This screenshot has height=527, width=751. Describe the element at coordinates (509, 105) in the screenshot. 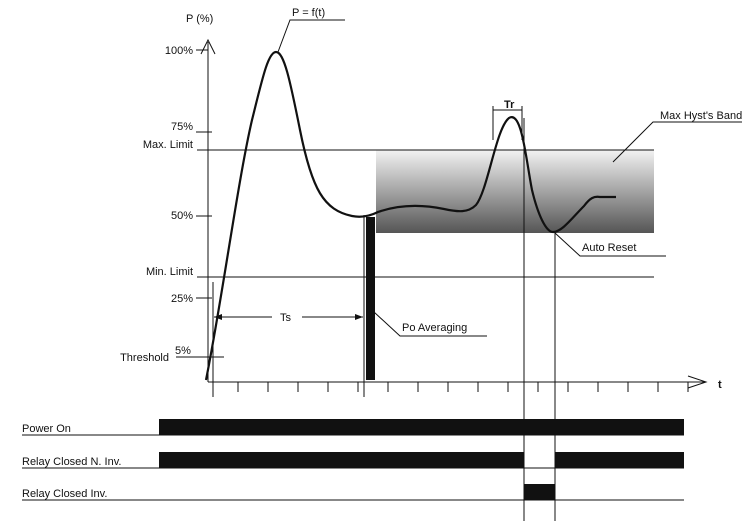

I see `tr-label: Tr` at that location.